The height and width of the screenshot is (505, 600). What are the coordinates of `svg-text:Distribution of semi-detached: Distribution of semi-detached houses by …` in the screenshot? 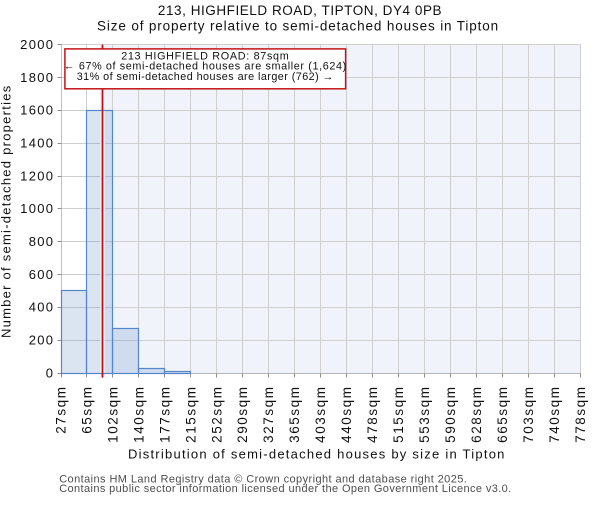 It's located at (317, 454).